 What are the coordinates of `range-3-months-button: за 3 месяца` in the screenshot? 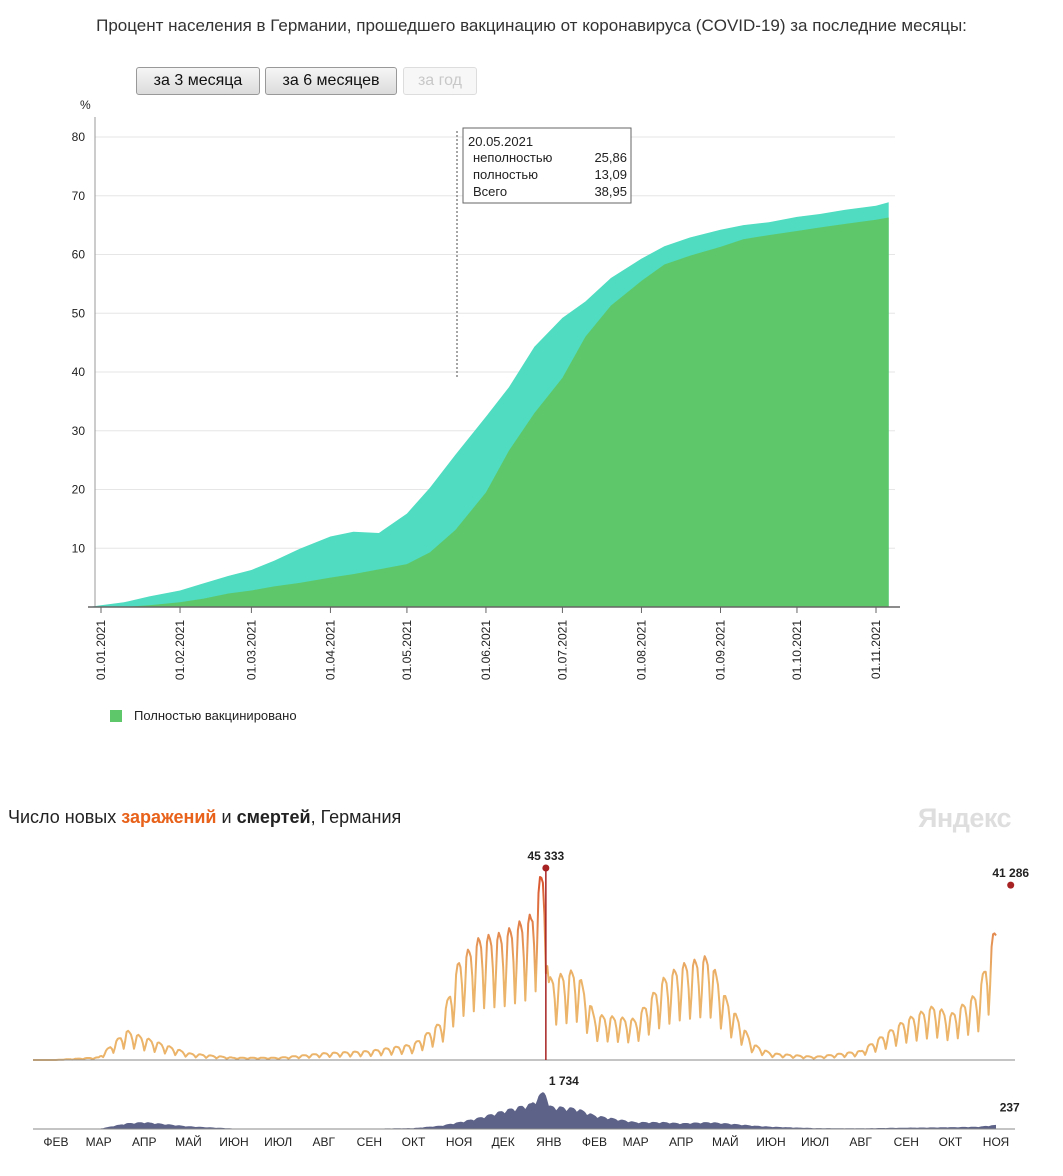 It's located at (198, 81).